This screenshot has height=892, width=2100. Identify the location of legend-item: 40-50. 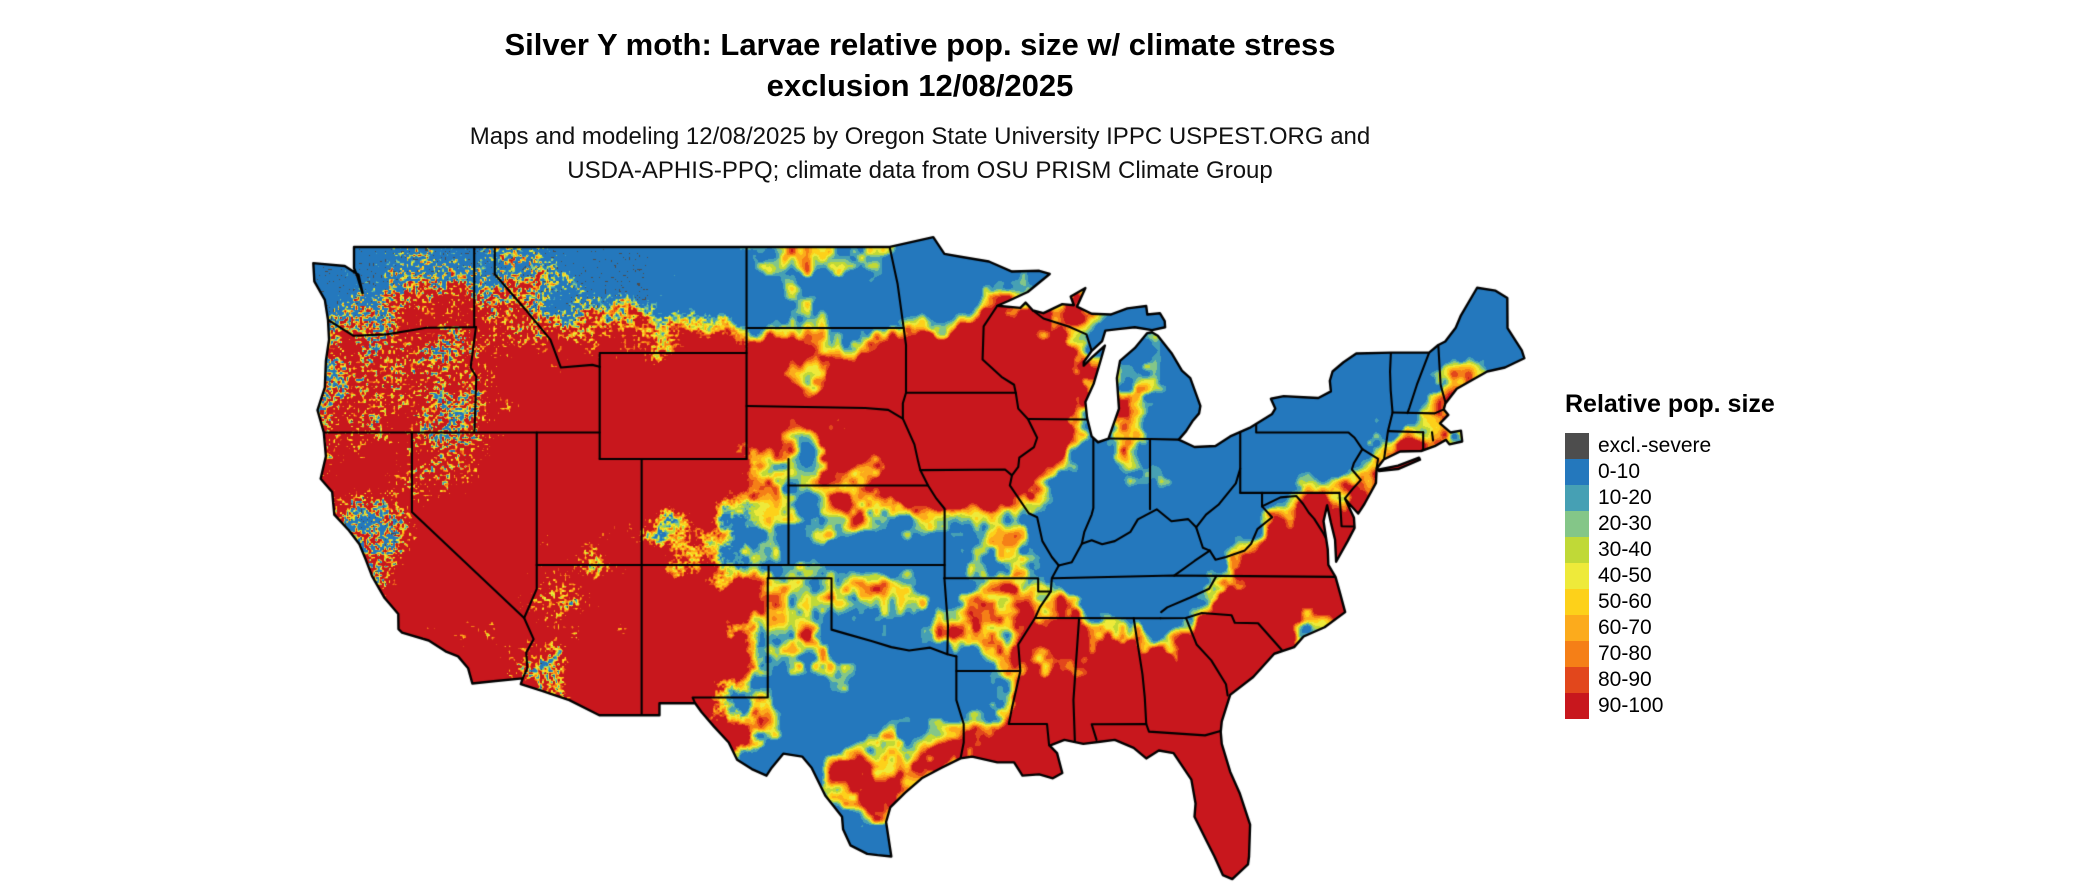
(1670, 576).